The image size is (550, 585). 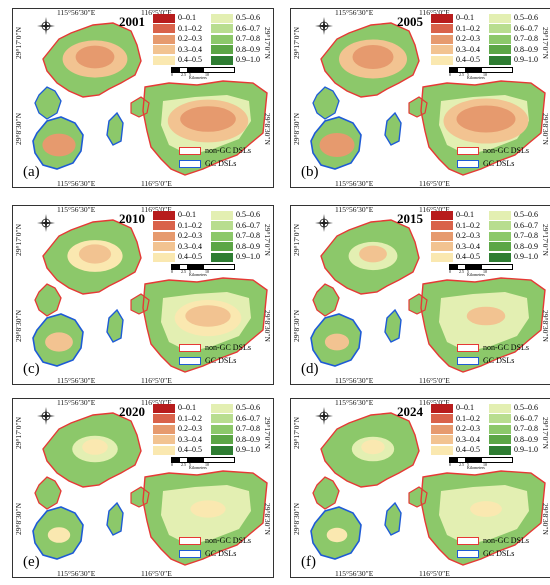 I want to click on legend-item: 0–0.1, so click(x=452, y=408).